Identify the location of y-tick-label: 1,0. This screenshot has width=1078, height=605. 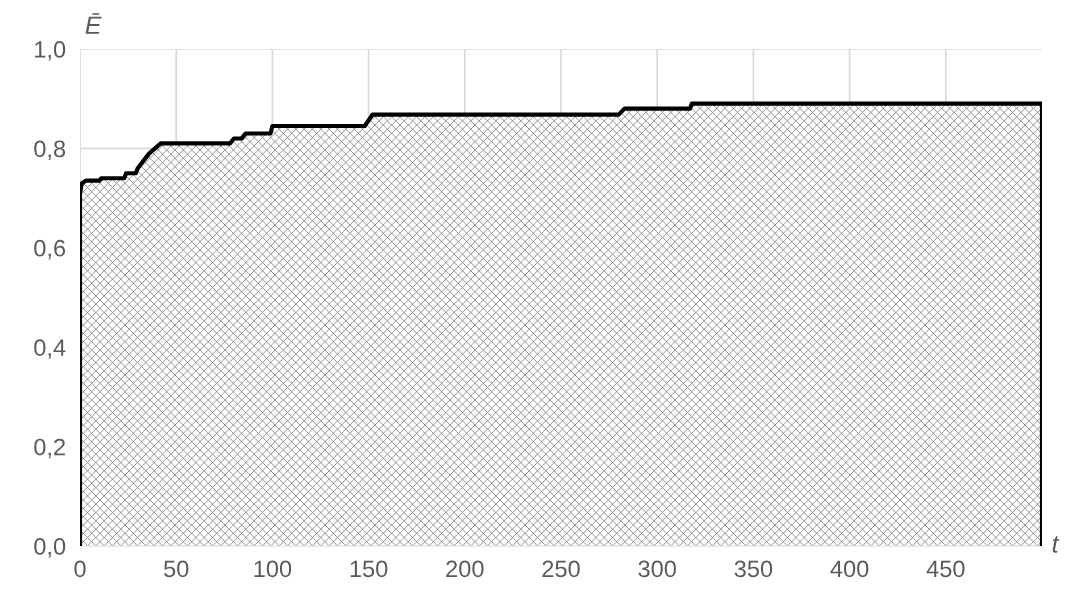
(50, 51).